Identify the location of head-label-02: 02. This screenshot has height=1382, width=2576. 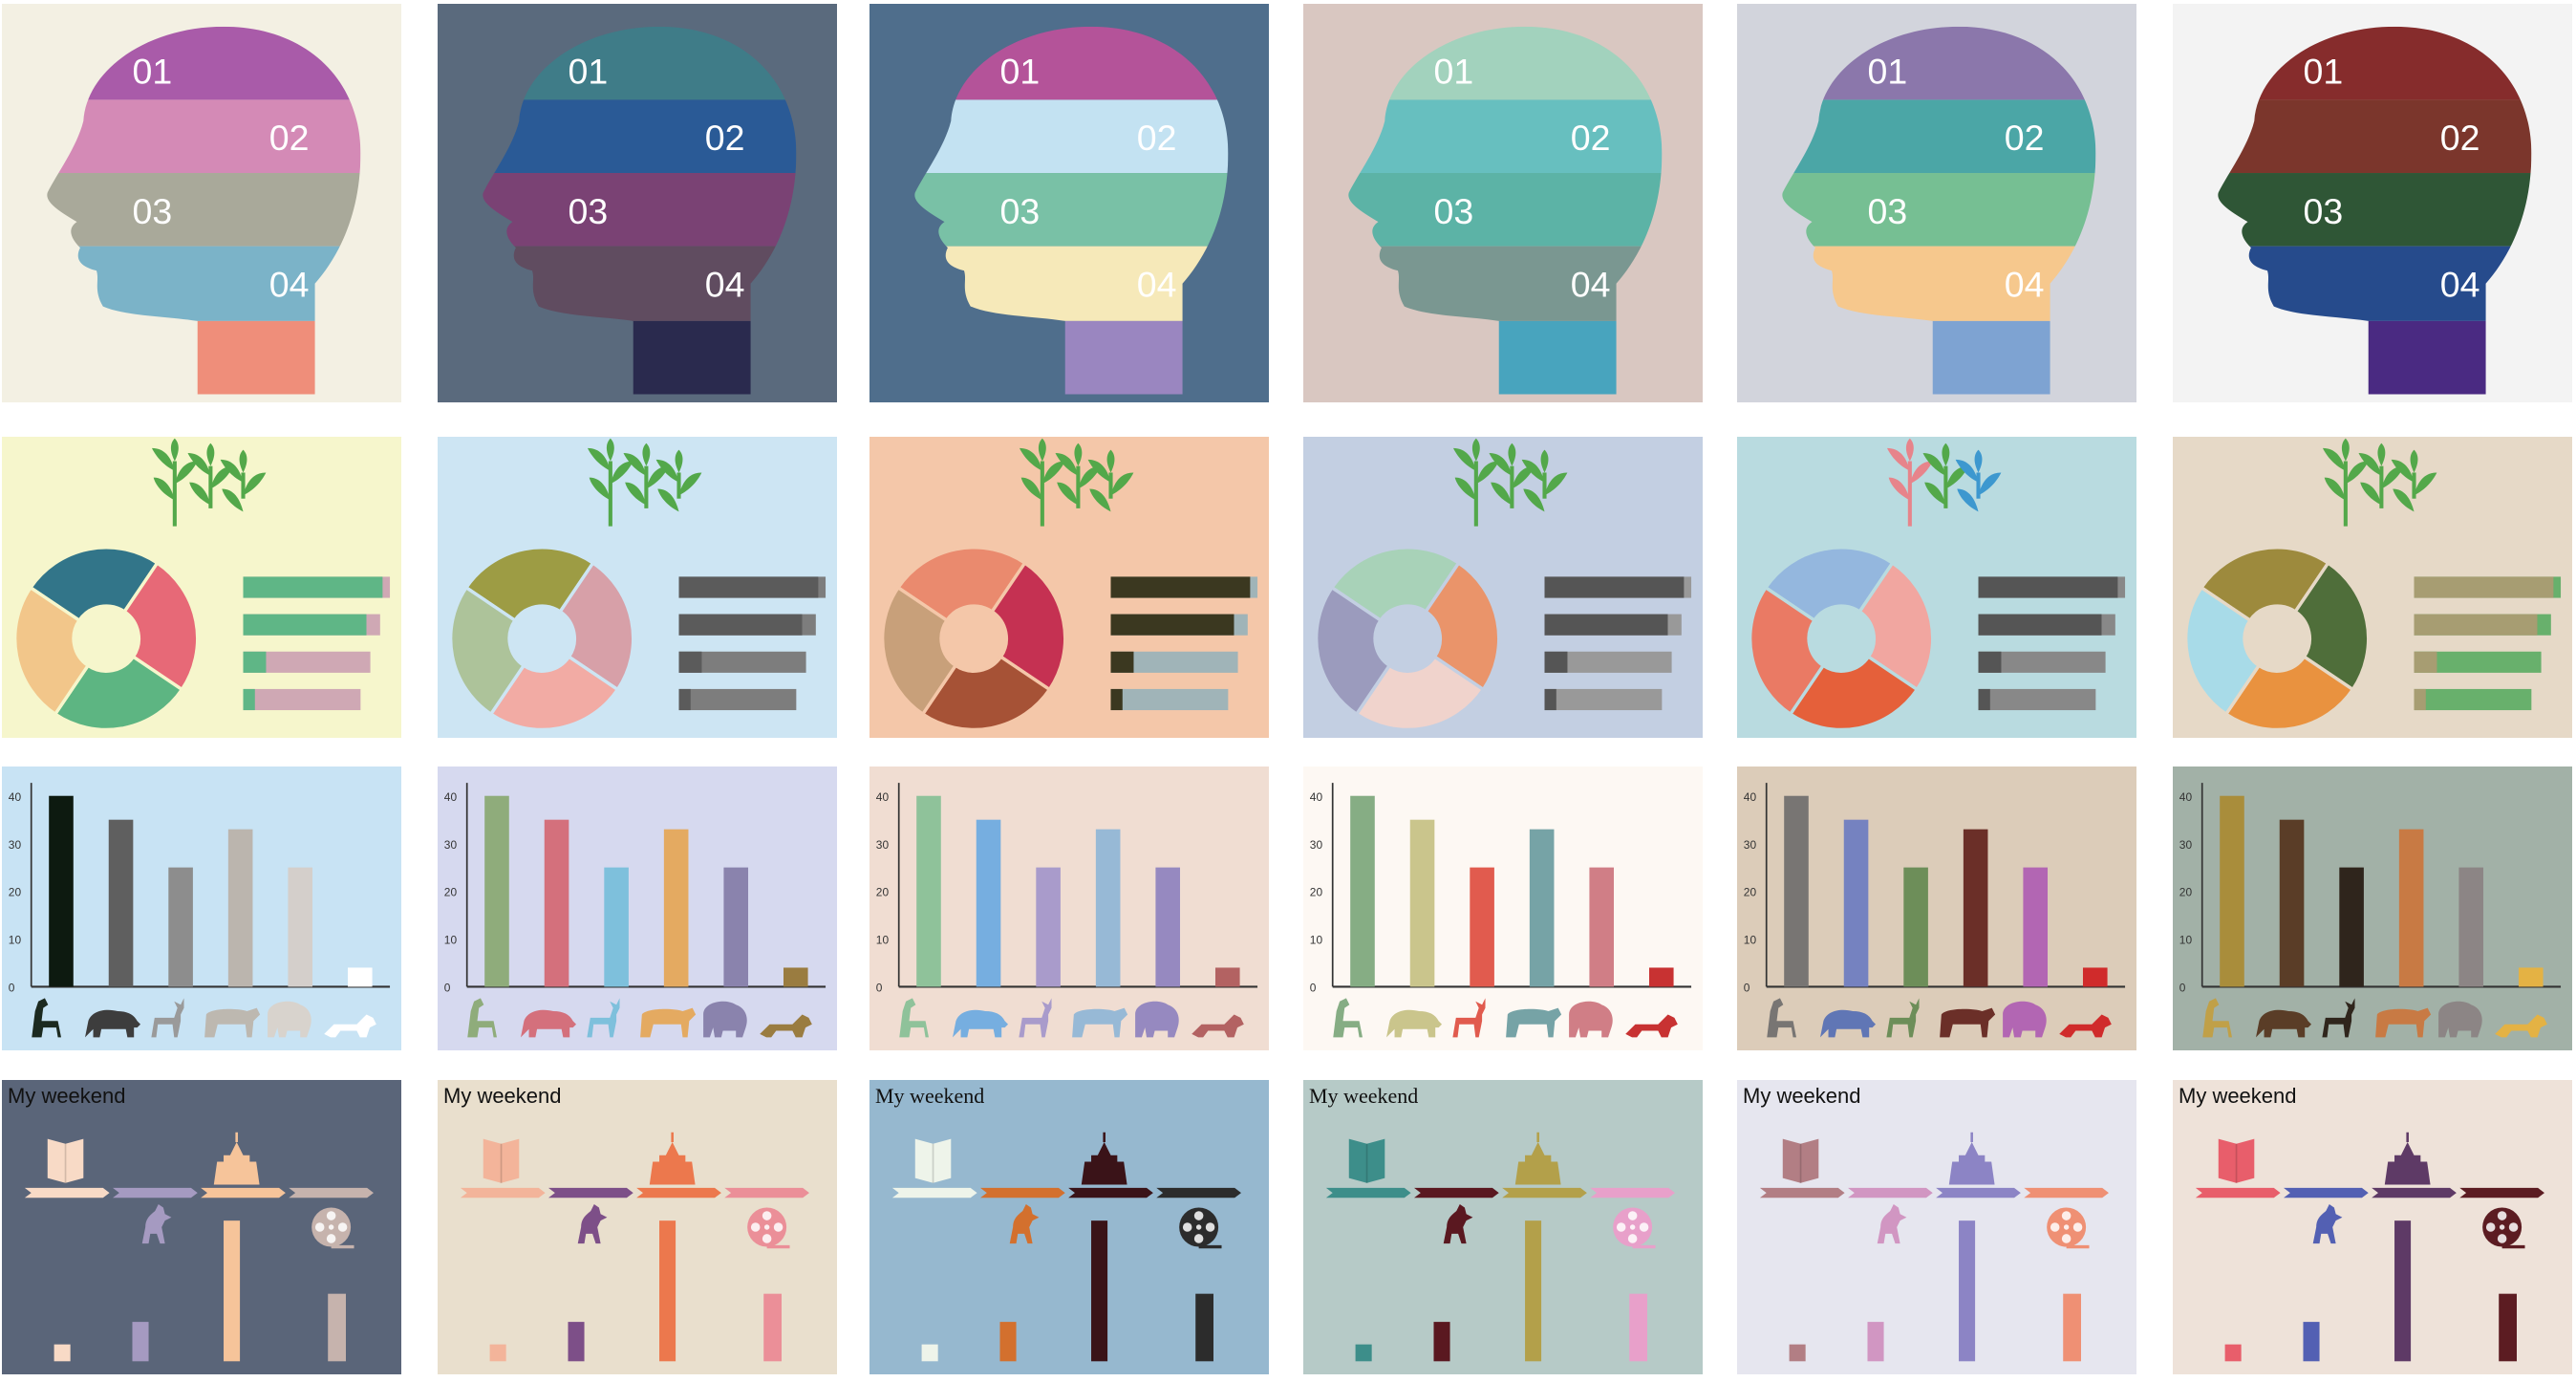
(1591, 138).